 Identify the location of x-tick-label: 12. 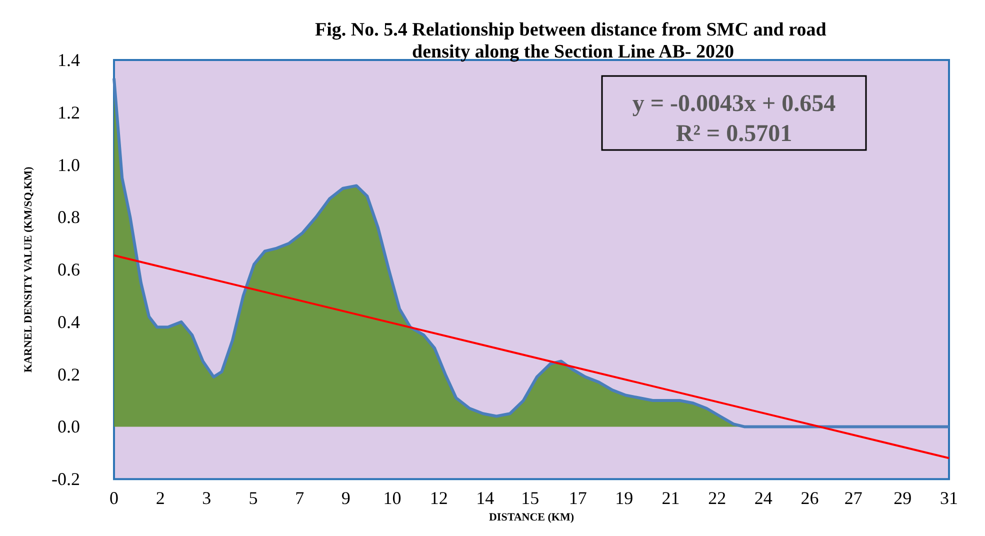
(439, 498).